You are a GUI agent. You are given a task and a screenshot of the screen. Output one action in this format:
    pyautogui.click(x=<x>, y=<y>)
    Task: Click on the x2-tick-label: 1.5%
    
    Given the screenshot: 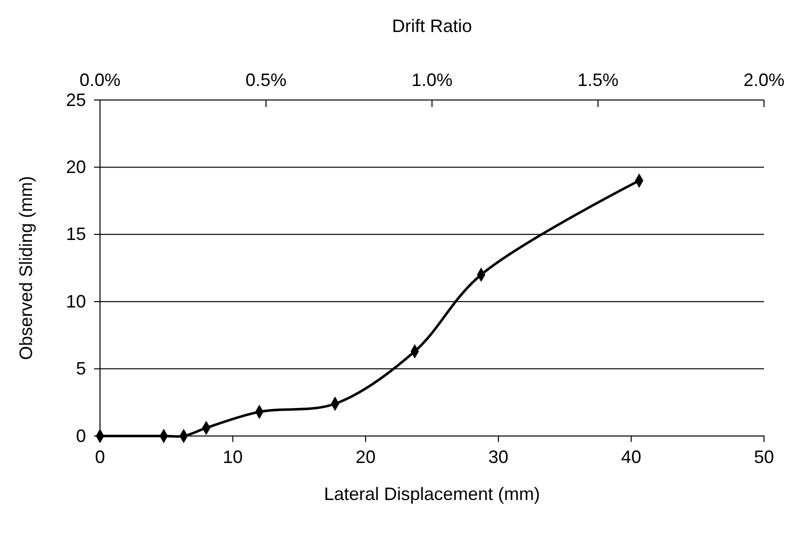 What is the action you would take?
    pyautogui.click(x=598, y=80)
    